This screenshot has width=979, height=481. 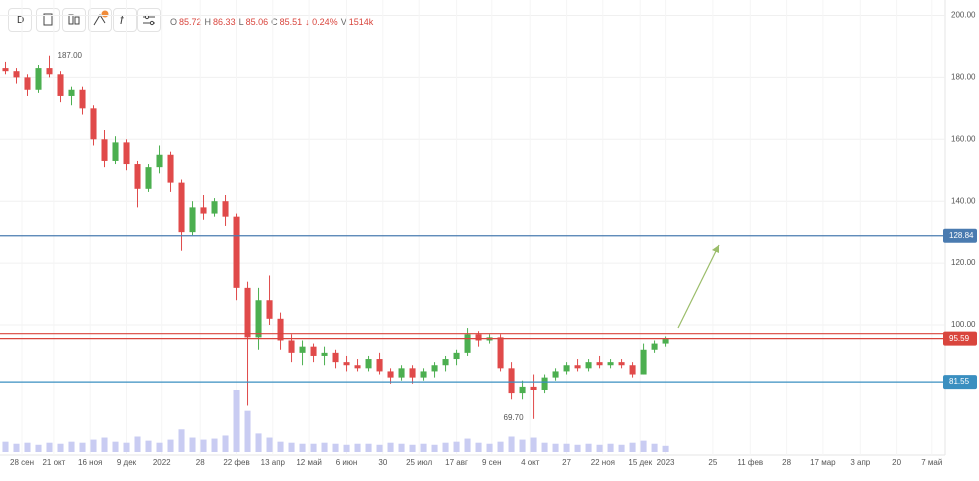 What do you see at coordinates (860, 462) in the screenshot?
I see `x-tick-label: 3 апр` at bounding box center [860, 462].